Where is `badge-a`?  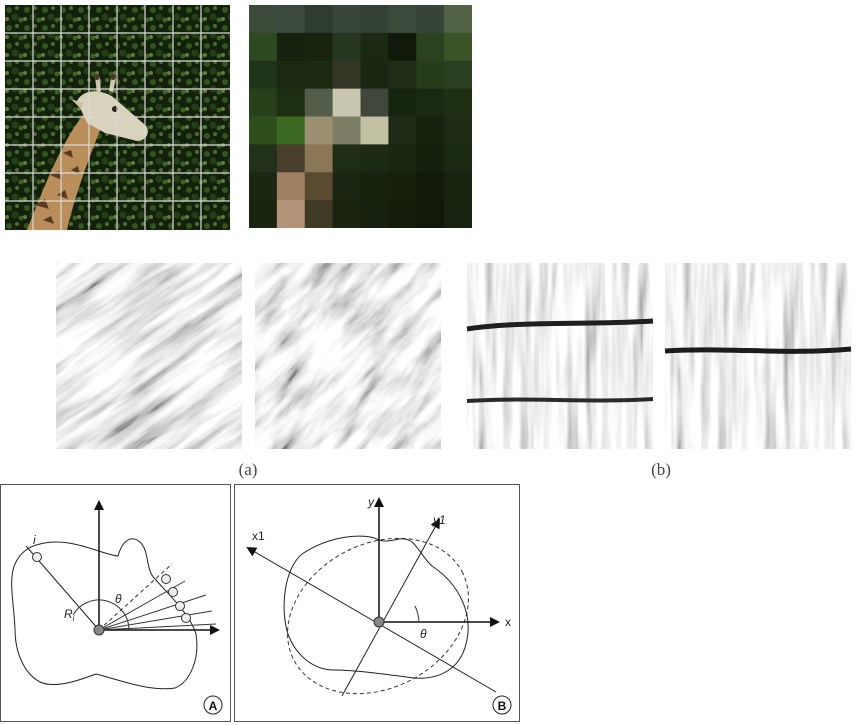 badge-a is located at coordinates (213, 705).